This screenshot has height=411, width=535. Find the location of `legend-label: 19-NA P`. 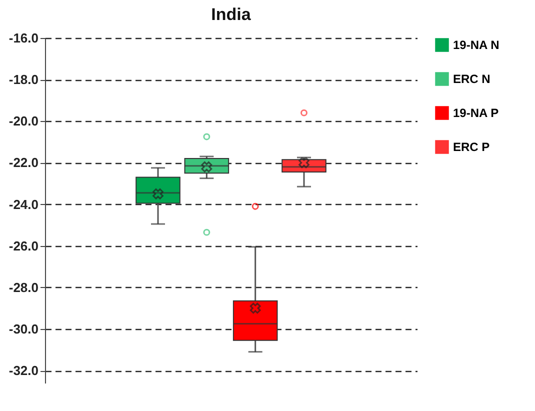

legend-label: 19-NA P is located at coordinates (476, 113).